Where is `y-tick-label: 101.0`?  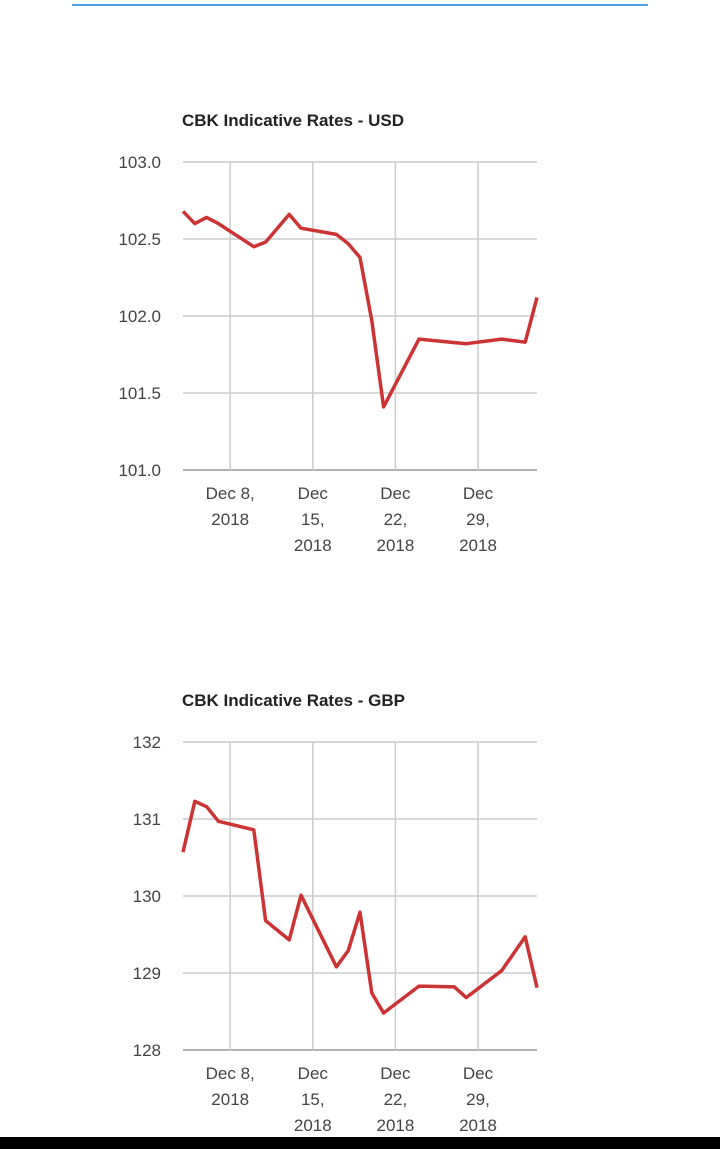
y-tick-label: 101.0 is located at coordinates (139, 470).